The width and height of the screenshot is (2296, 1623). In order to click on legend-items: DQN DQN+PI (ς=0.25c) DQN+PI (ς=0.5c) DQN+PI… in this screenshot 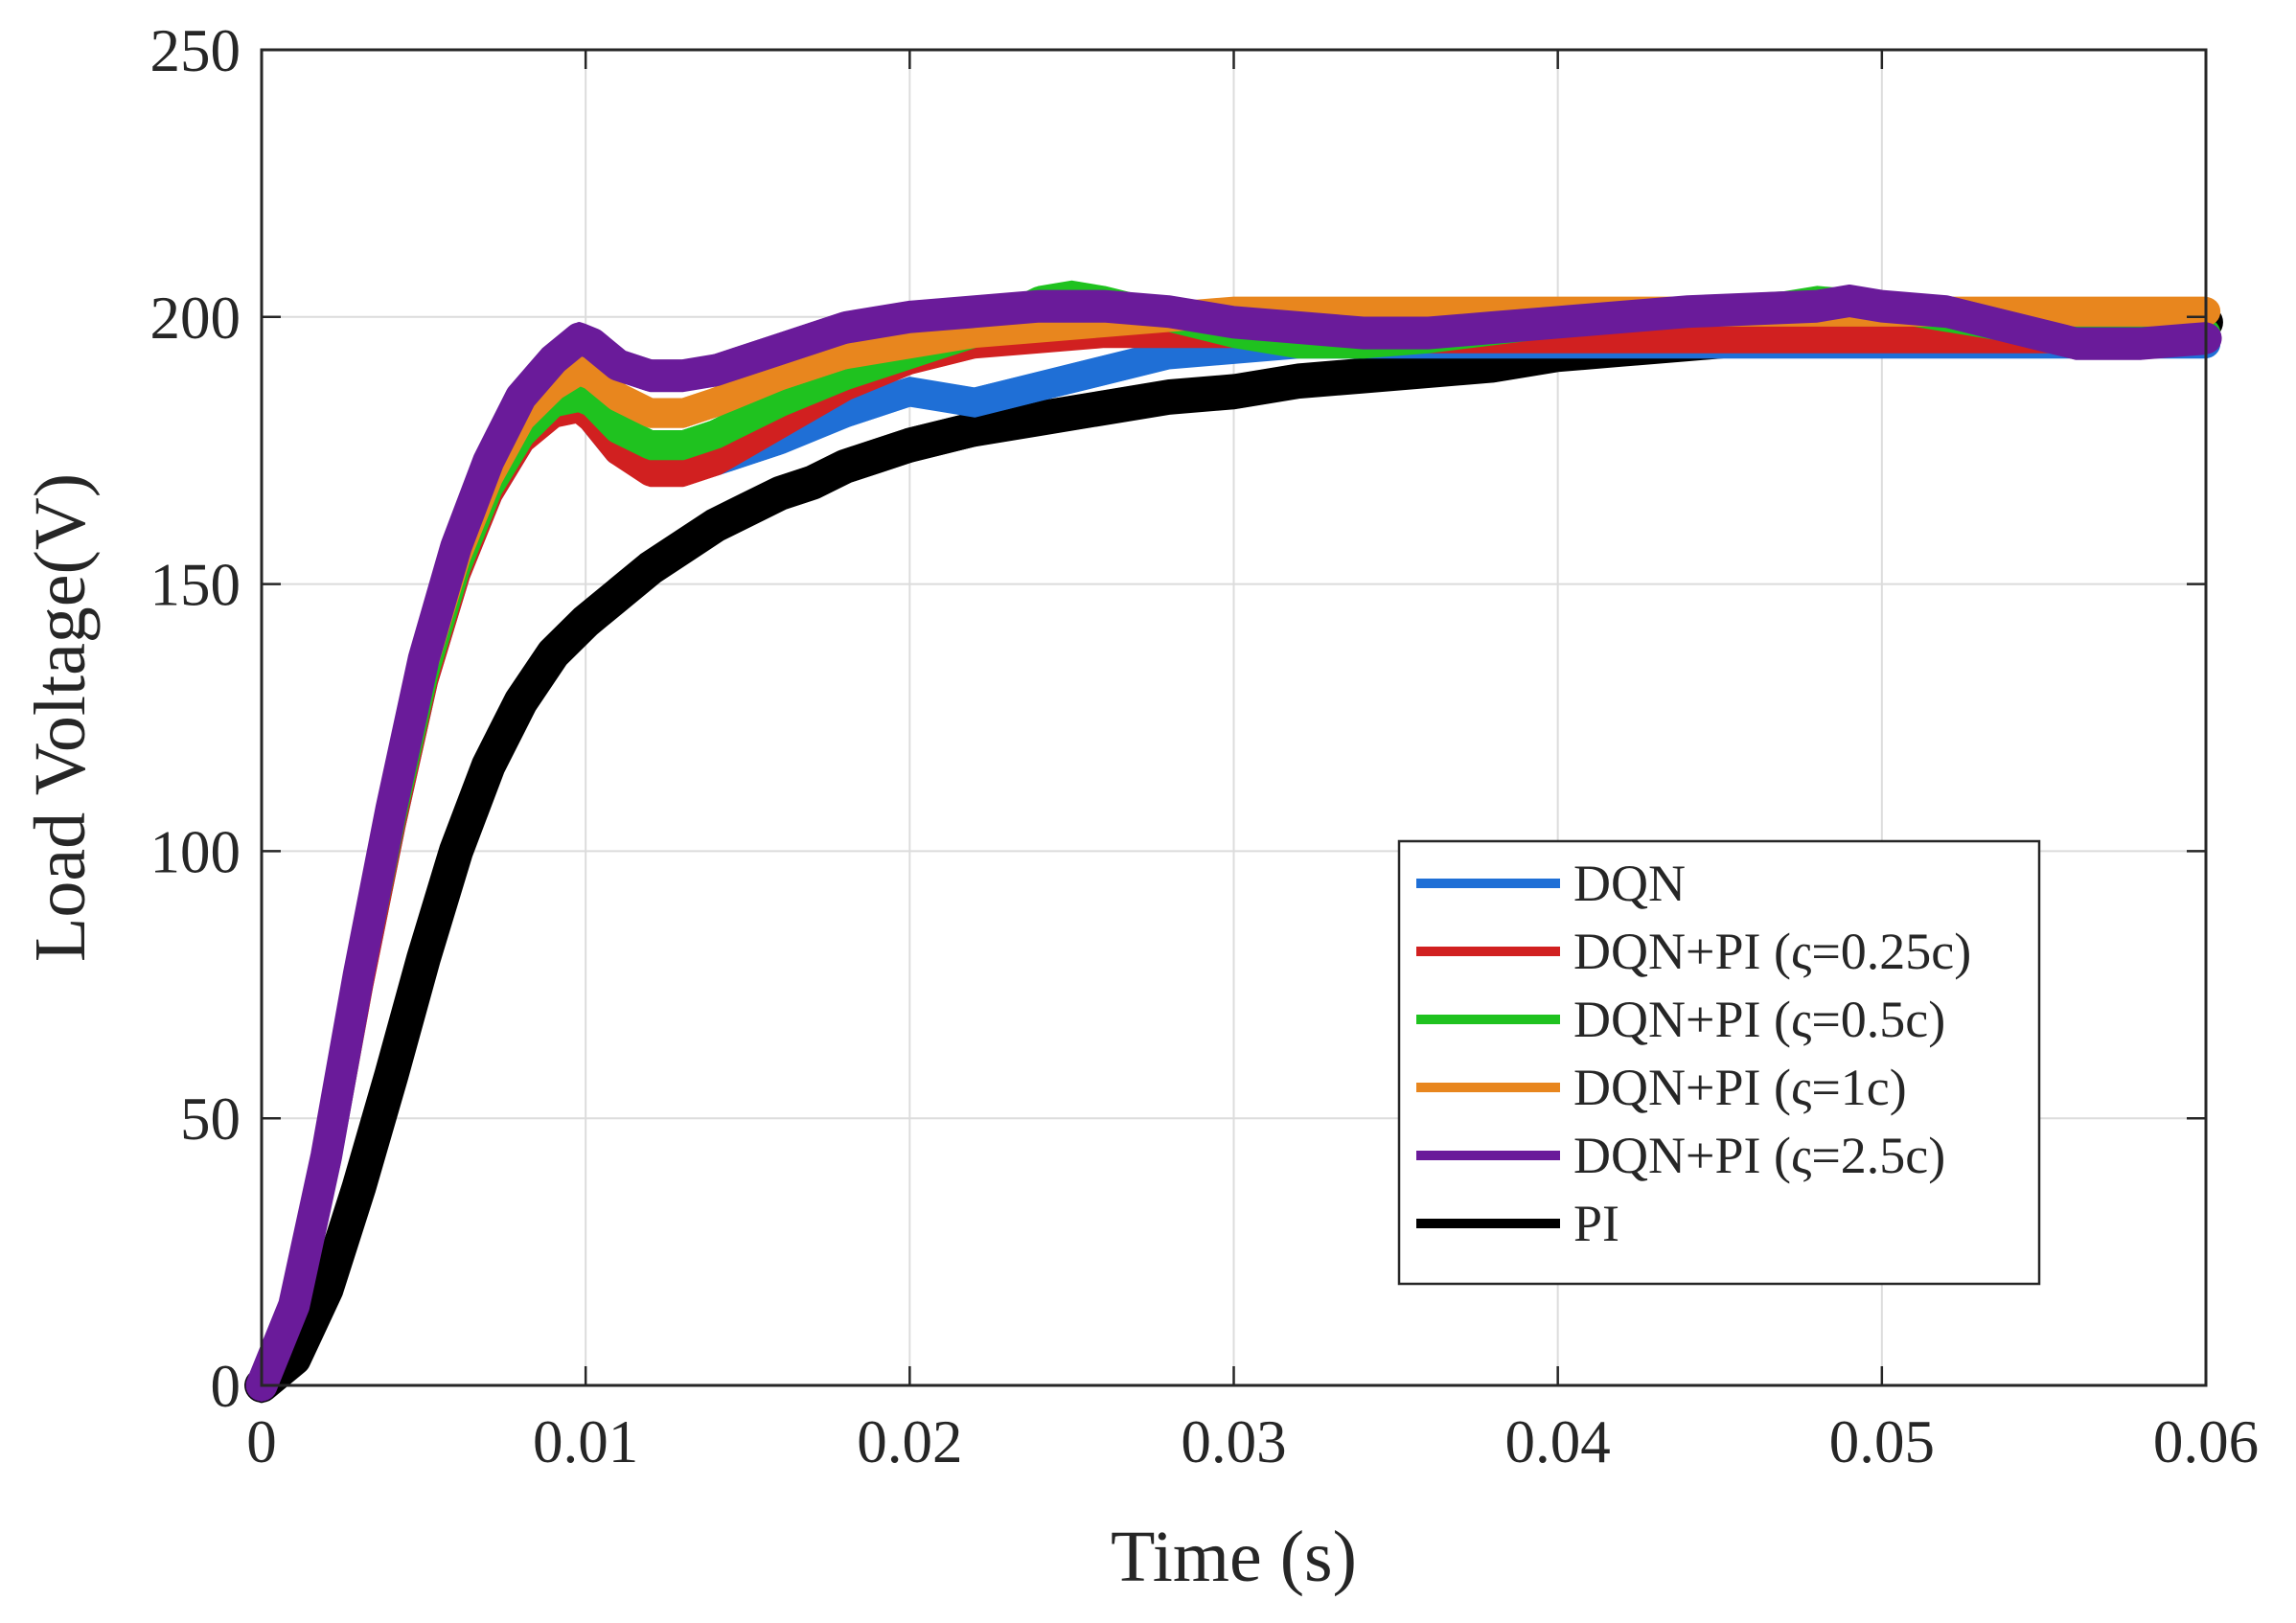, I will do `click(1693, 1053)`.